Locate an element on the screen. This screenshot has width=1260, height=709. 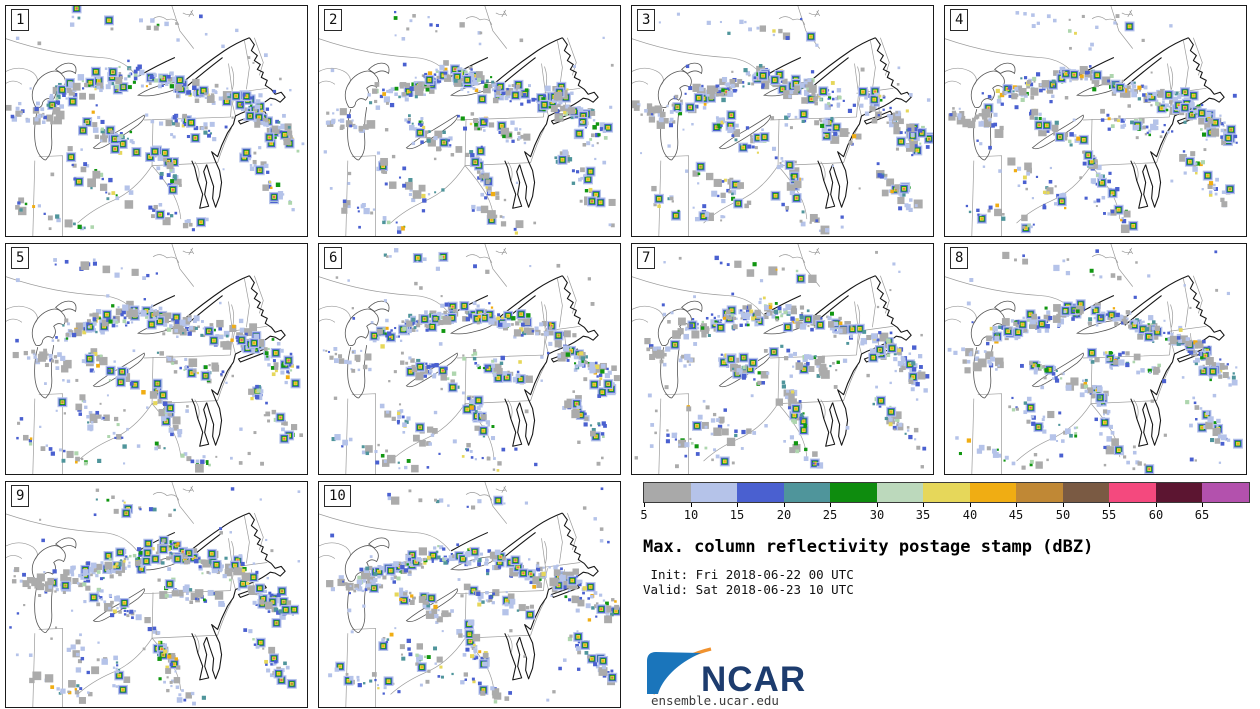
logo-text: NCAR is located at coordinates (753, 677).